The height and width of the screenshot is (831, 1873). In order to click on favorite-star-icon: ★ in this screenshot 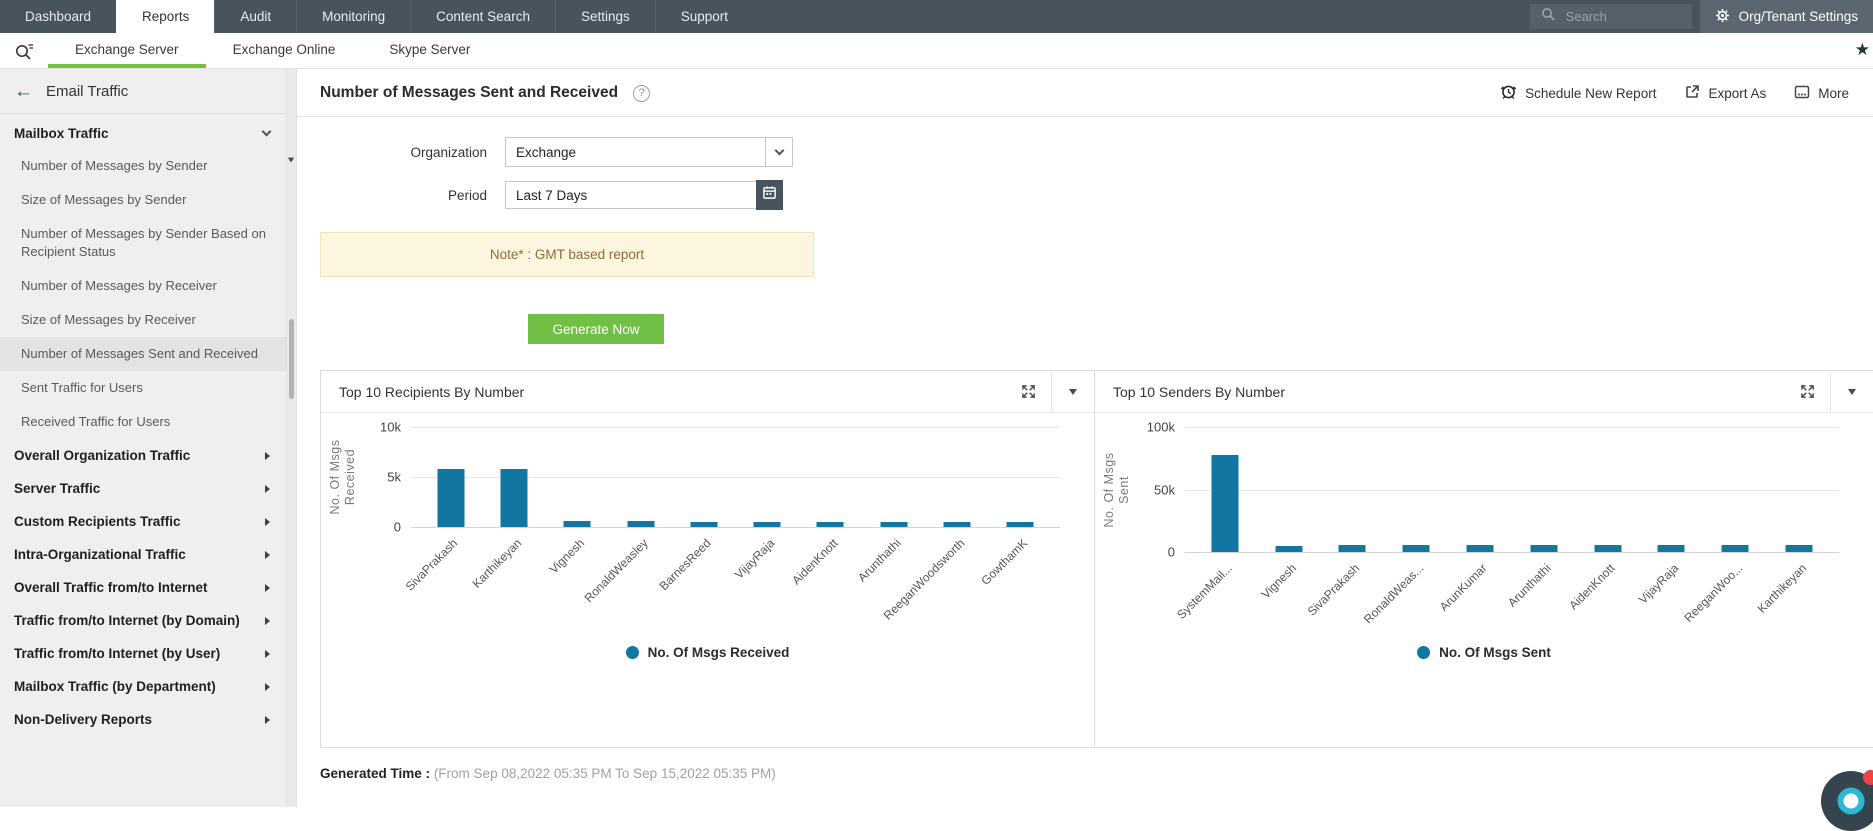, I will do `click(1862, 49)`.